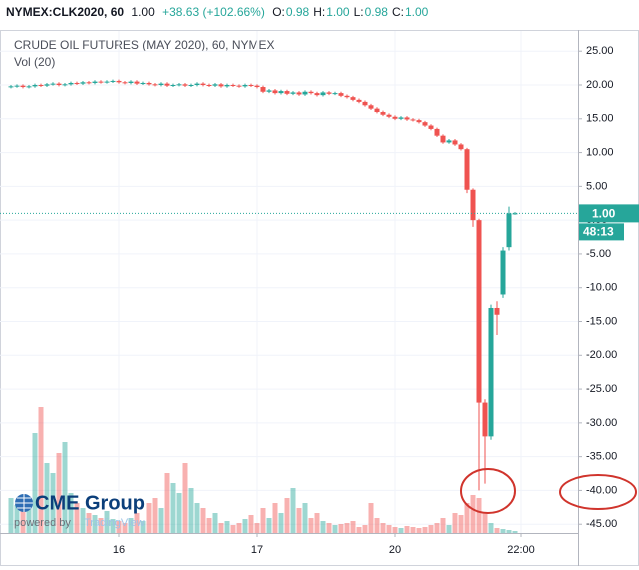 This screenshot has height=570, width=639. I want to click on ohlc-key: C:, so click(397, 12).